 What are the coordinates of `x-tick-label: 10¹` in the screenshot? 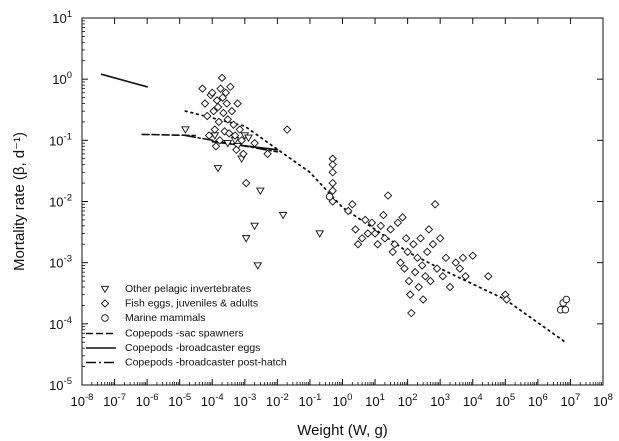 It's located at (375, 400).